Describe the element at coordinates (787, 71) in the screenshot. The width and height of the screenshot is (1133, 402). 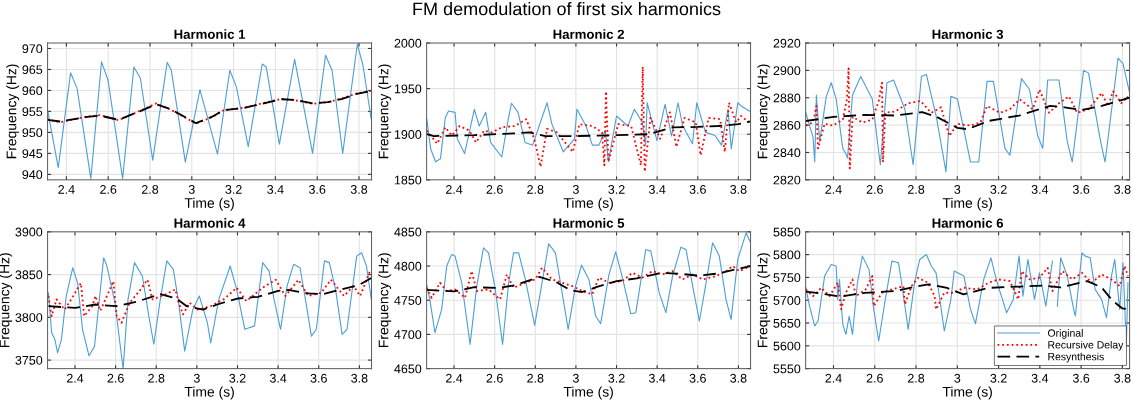
I see `y-tick-label: 2900` at that location.